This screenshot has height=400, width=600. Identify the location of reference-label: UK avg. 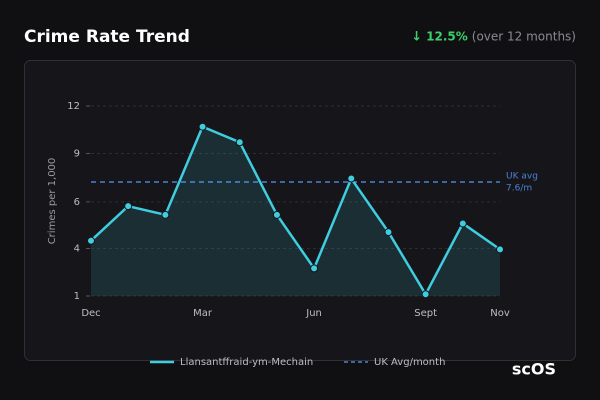
(522, 177).